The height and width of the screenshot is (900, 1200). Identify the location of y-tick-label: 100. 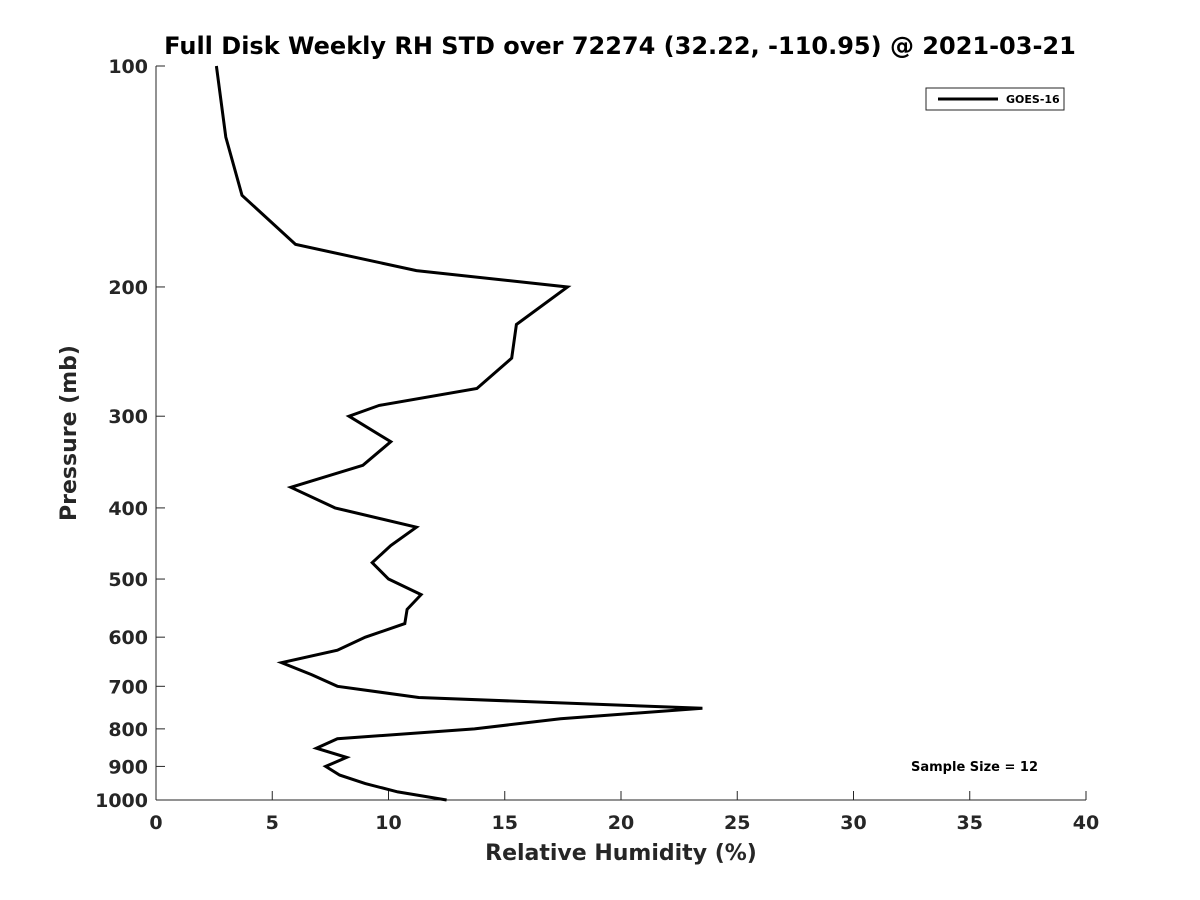
(128, 67).